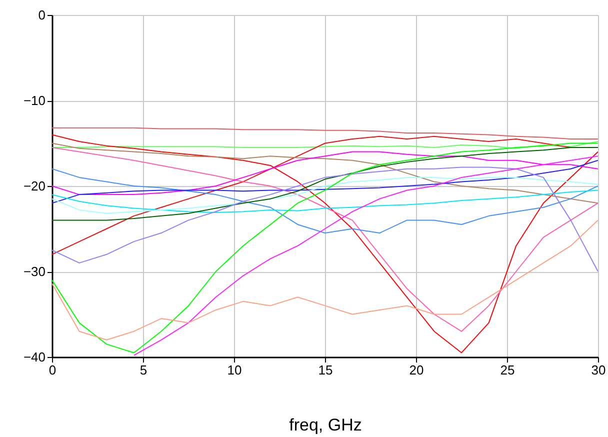 The image size is (608, 437). Describe the element at coordinates (34, 186) in the screenshot. I see `y-tick-label: −20` at that location.